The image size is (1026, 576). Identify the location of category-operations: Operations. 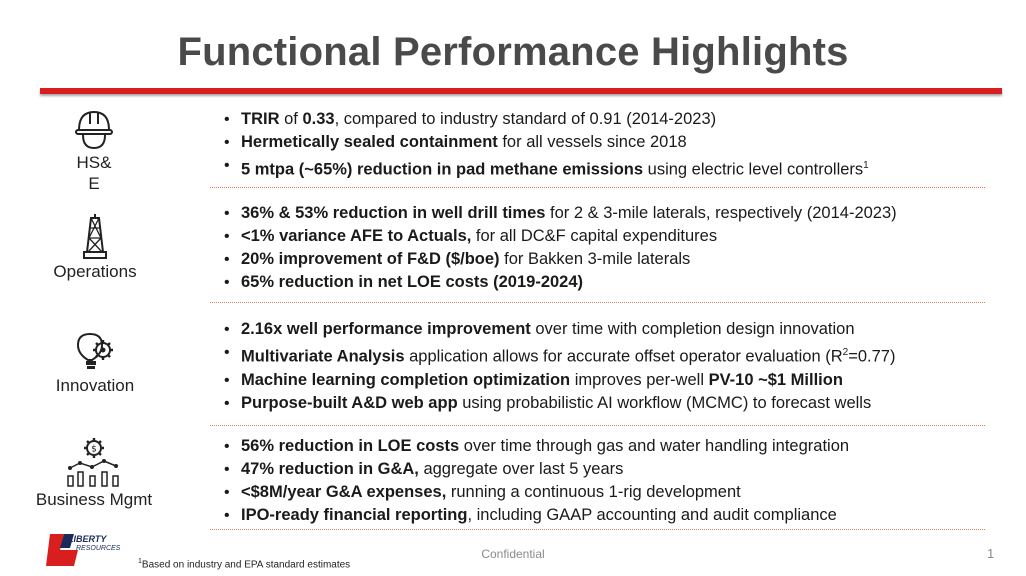
(95, 247).